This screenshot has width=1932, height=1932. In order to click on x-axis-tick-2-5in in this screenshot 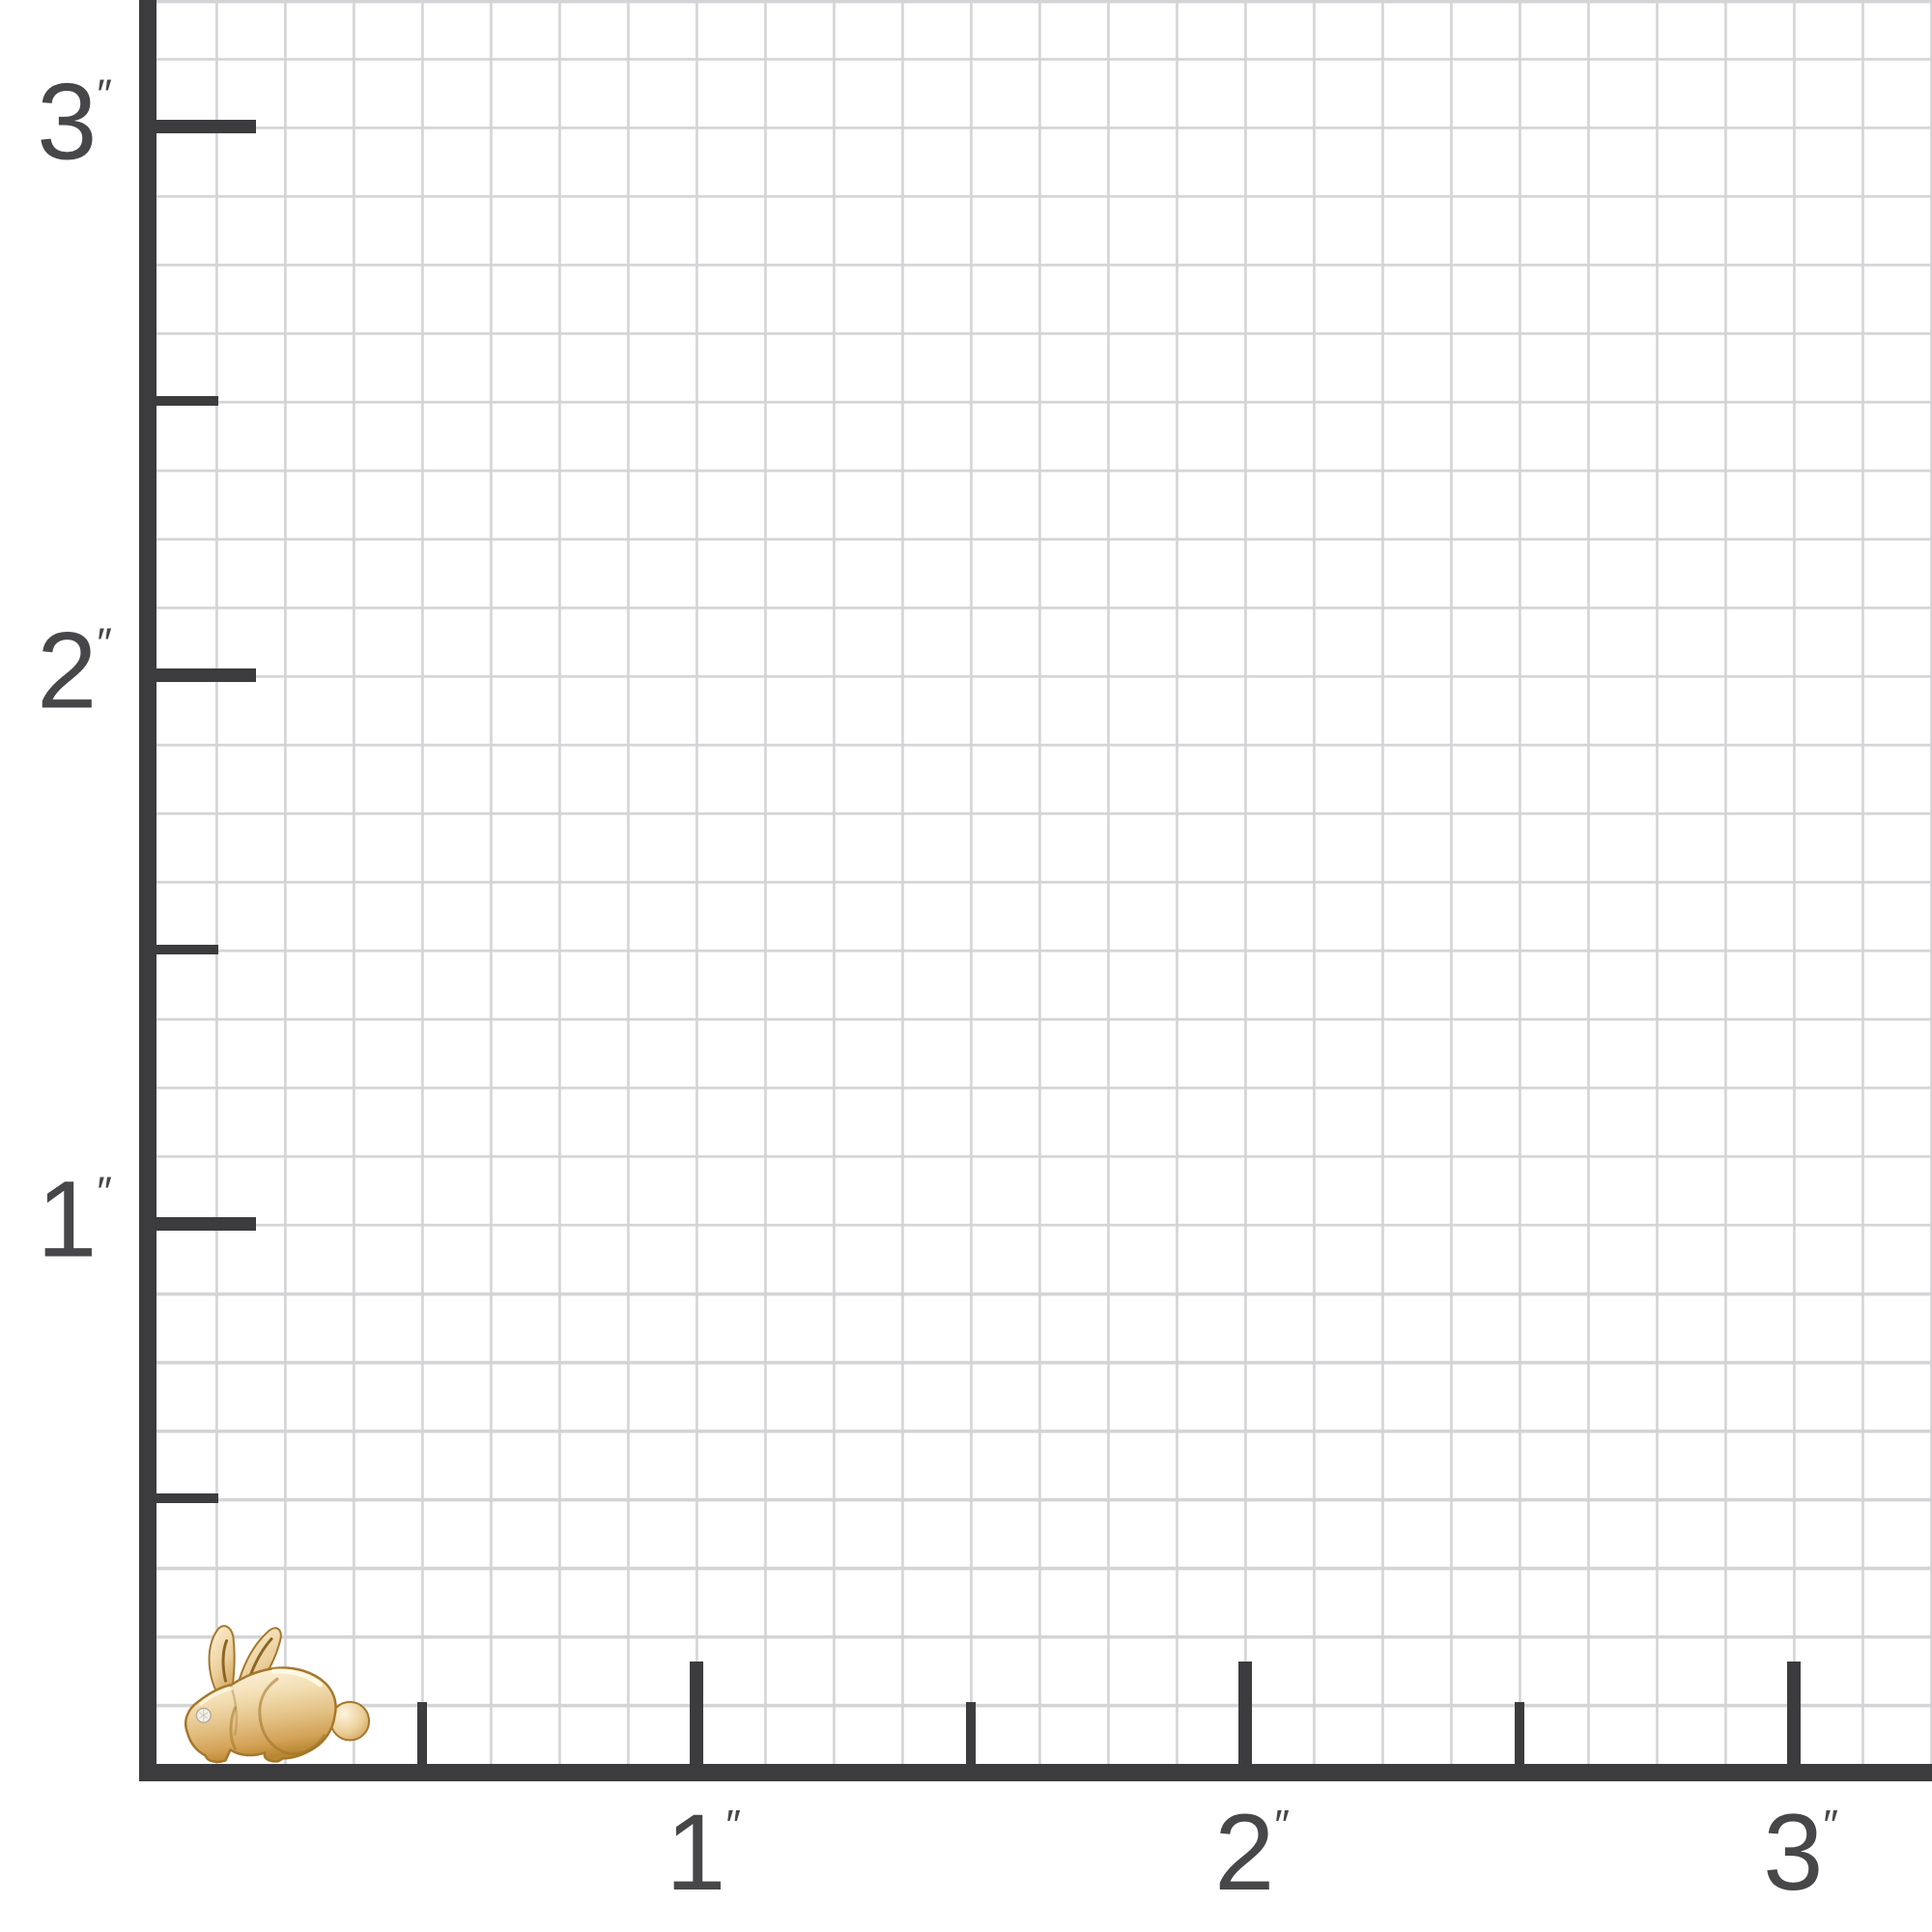, I will do `click(1519, 1733)`.